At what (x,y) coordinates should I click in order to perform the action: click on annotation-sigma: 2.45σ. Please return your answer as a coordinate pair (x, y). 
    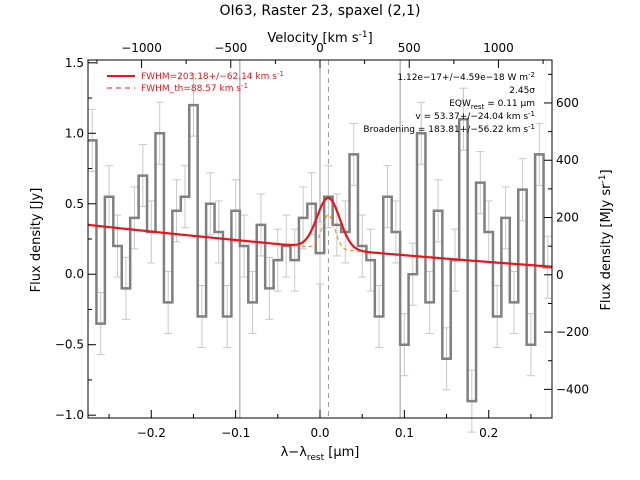
    Looking at the image, I should click on (522, 91).